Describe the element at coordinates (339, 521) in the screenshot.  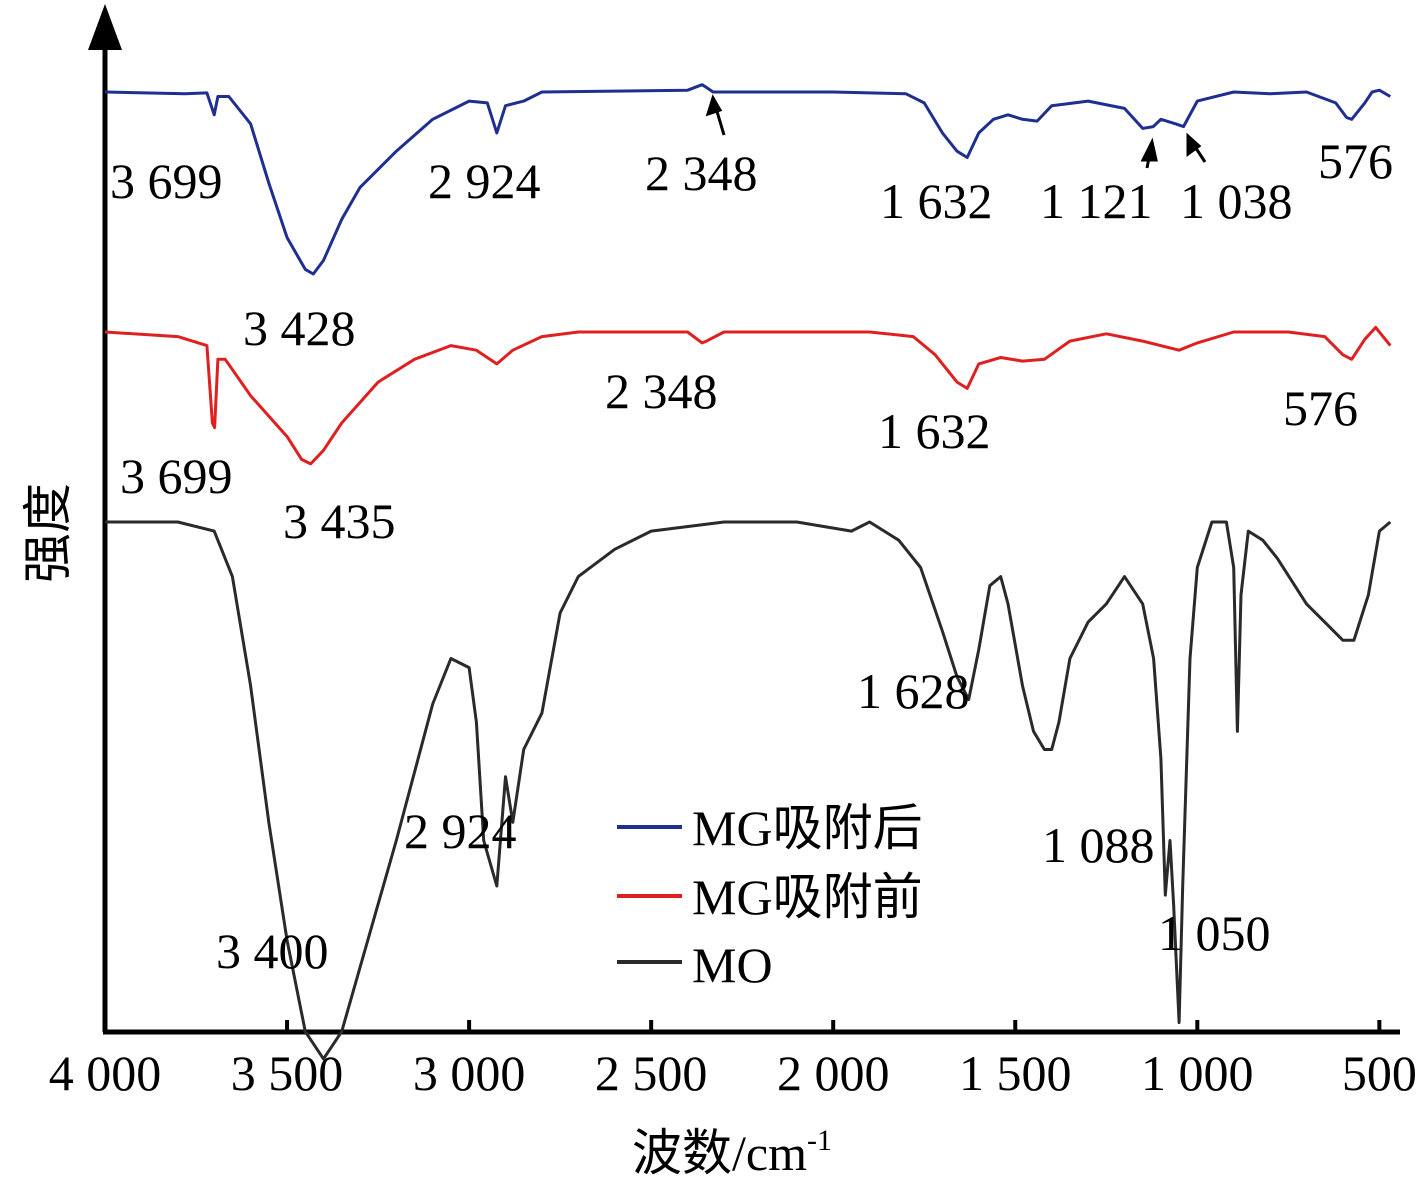
I see `peak-label: 3 435` at that location.